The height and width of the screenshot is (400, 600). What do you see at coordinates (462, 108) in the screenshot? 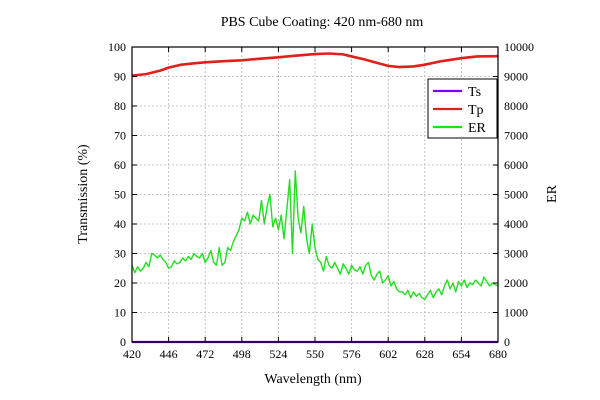
I see `legend: Ts Tp ER` at bounding box center [462, 108].